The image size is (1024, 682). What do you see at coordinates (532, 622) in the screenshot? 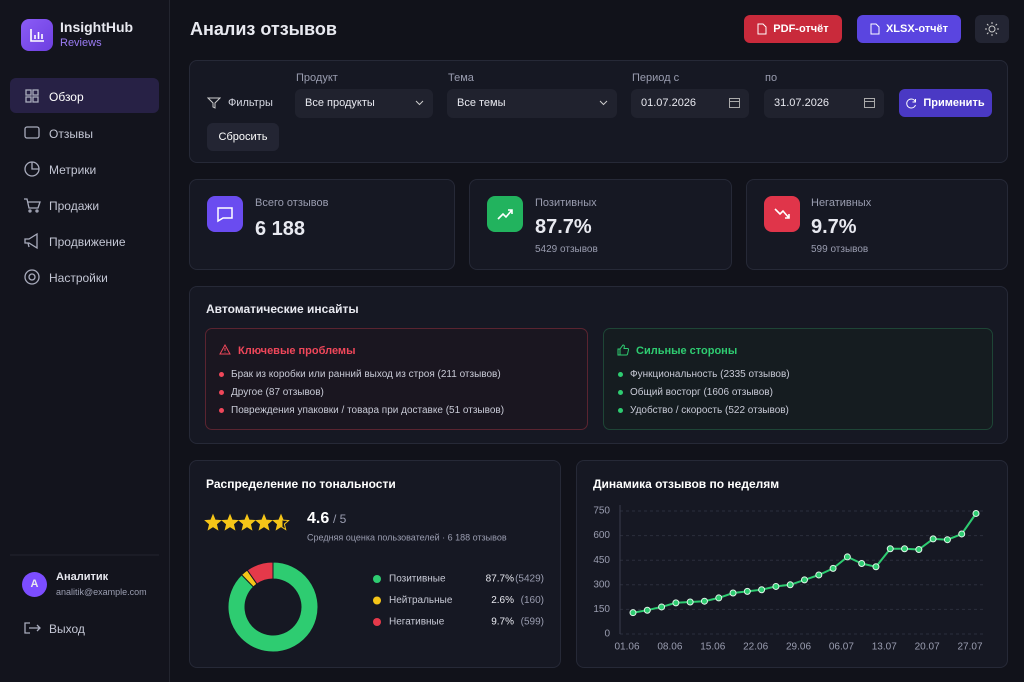
I see `legend-count: (599)` at bounding box center [532, 622].